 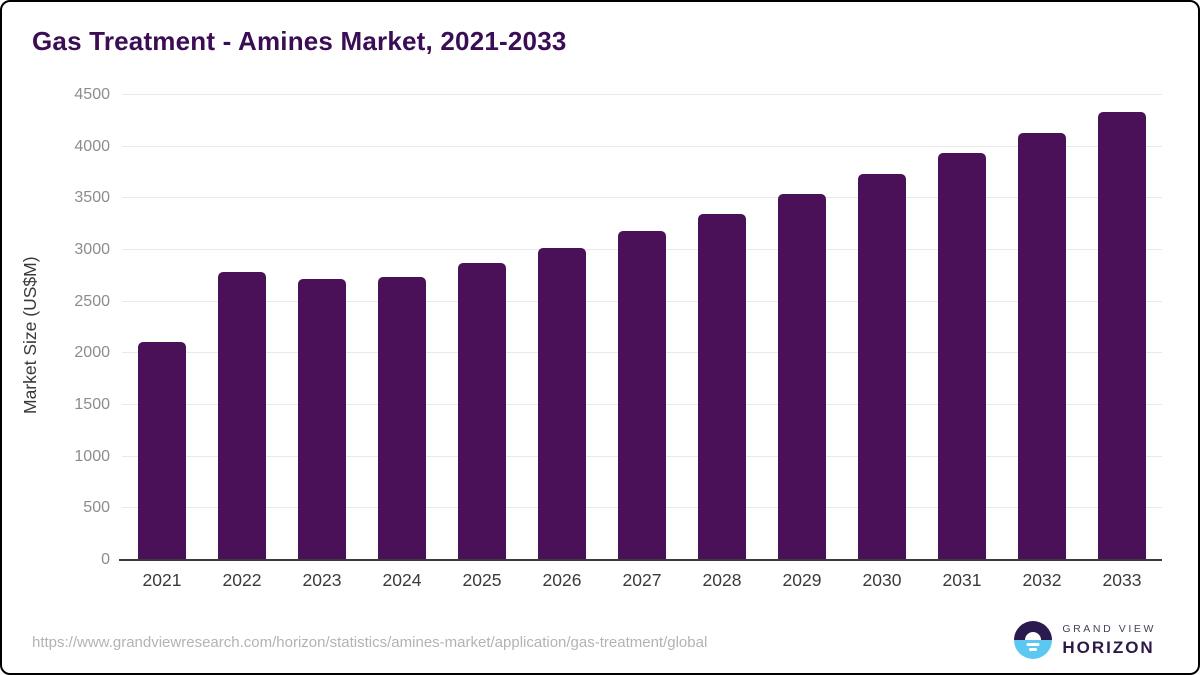 I want to click on logo-text: GRAND VIEW HORIZON, so click(x=1109, y=640).